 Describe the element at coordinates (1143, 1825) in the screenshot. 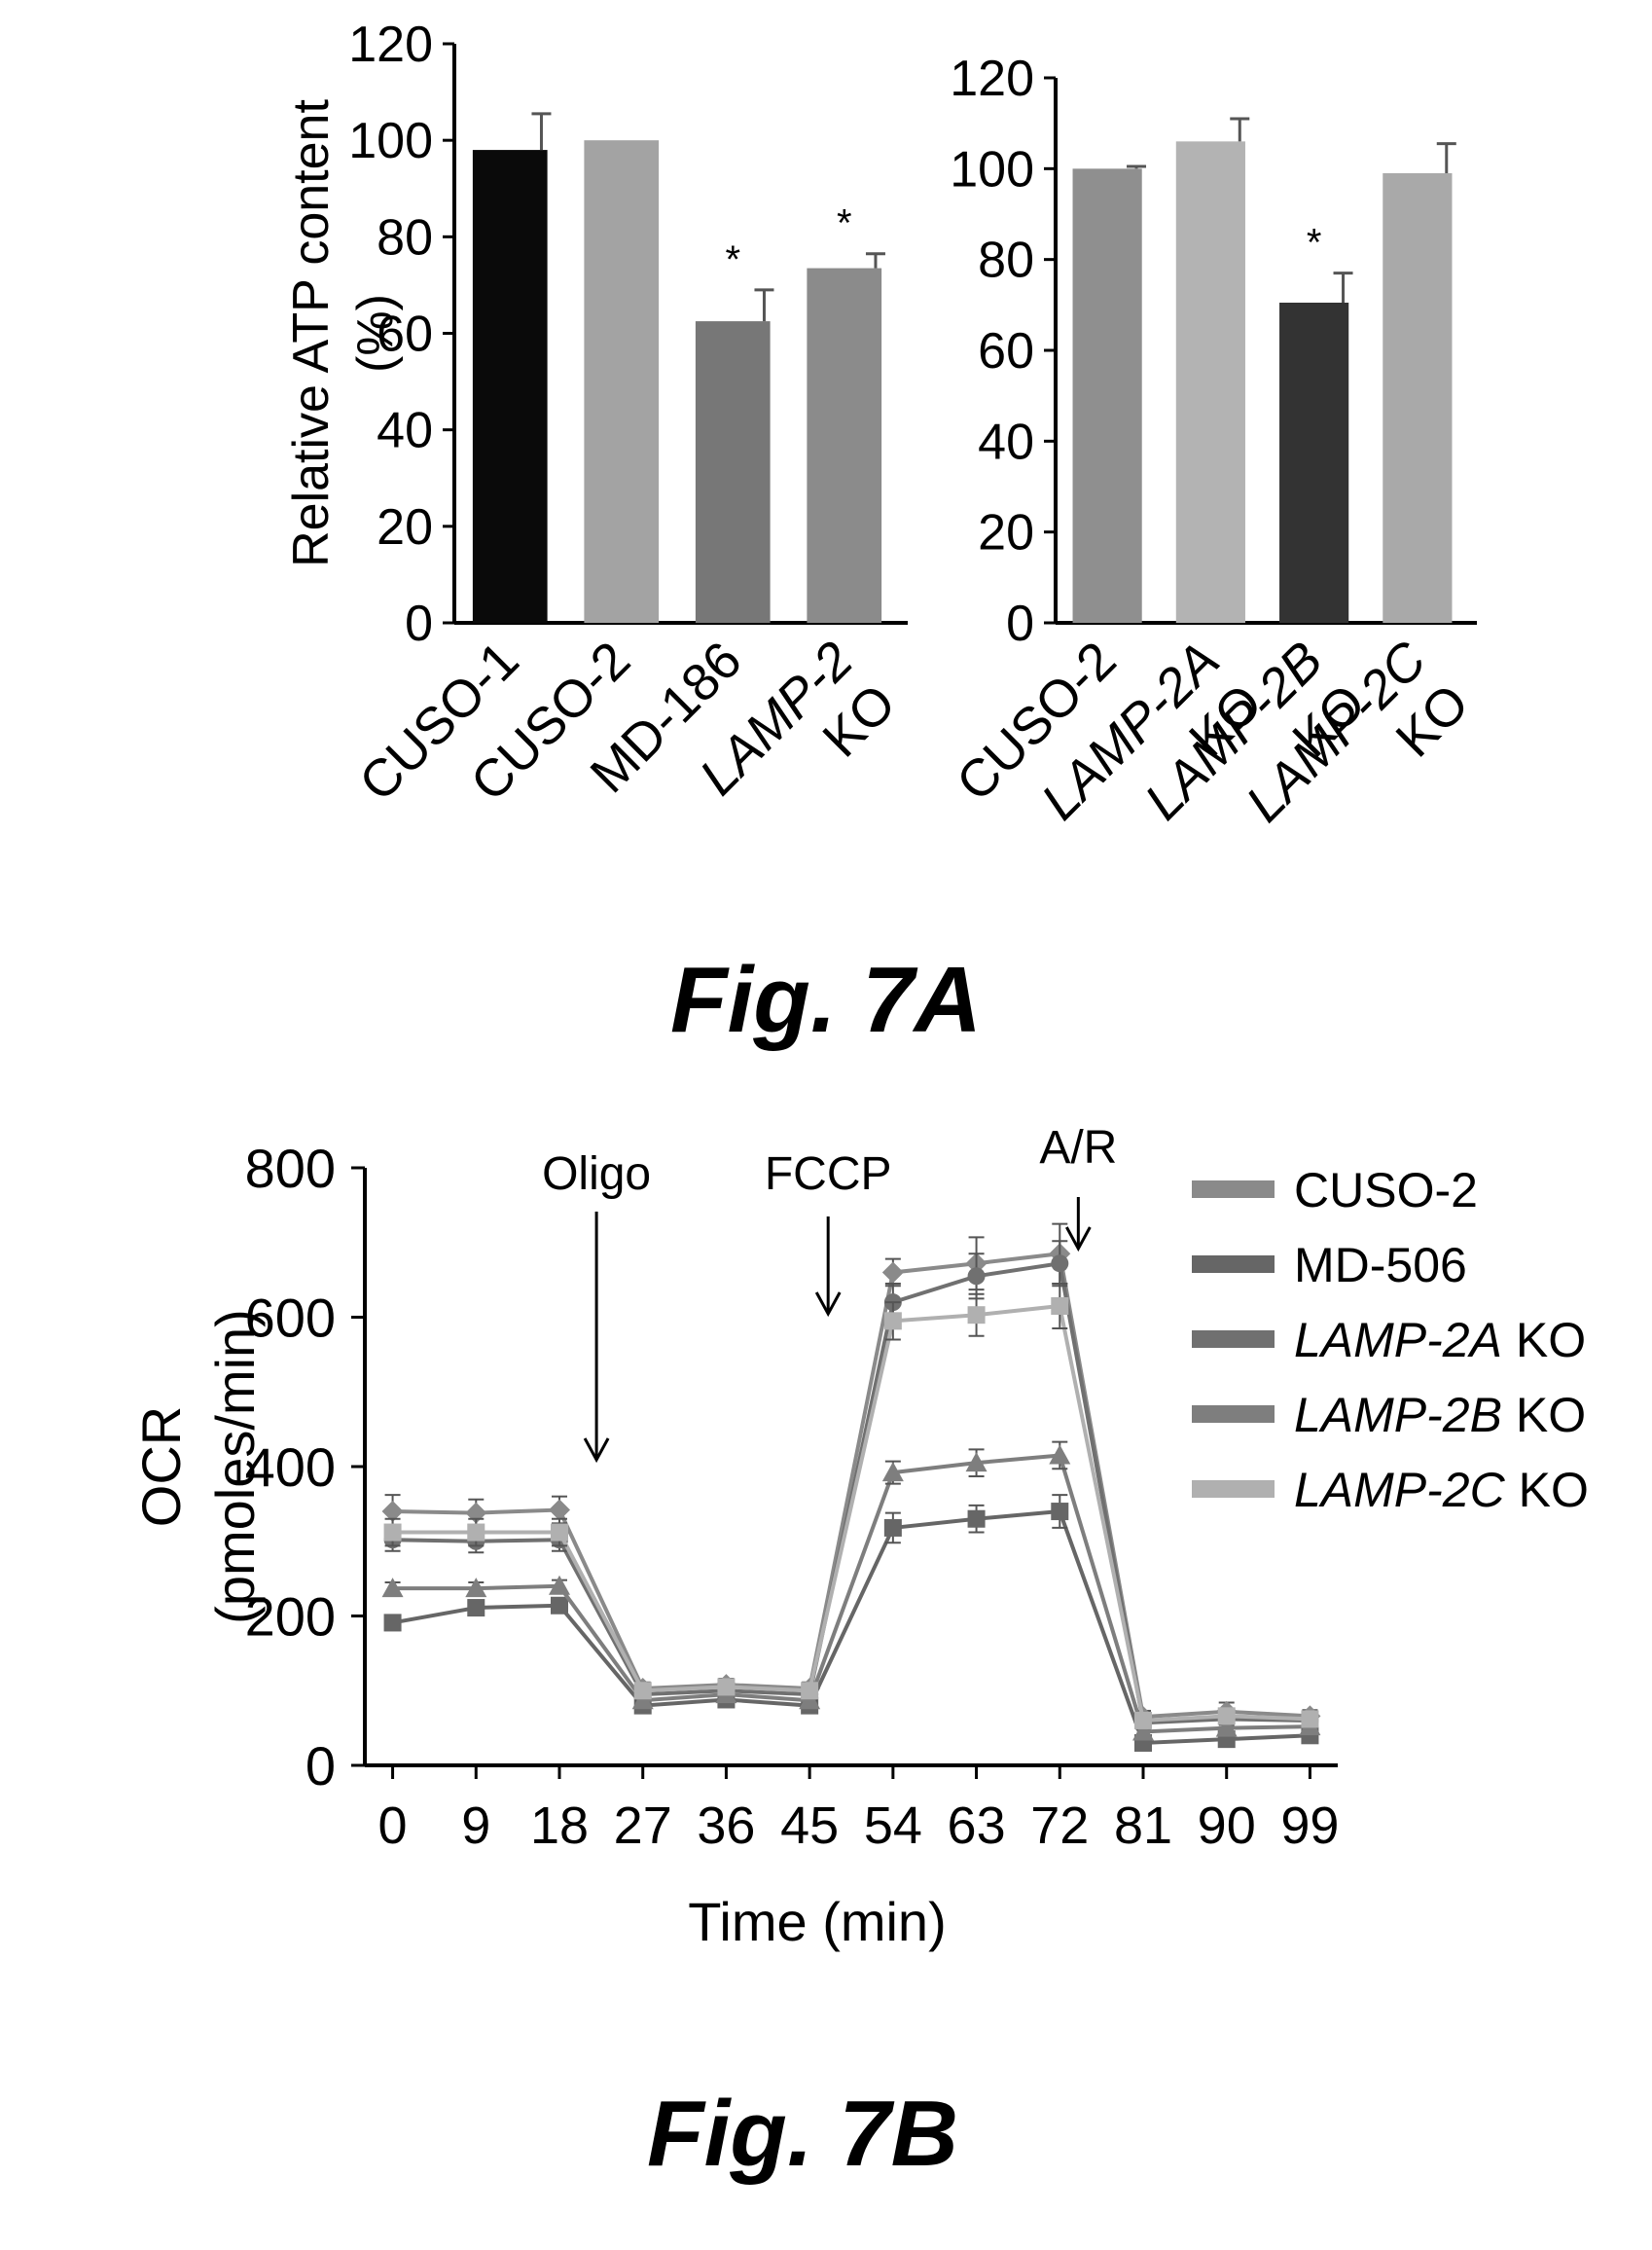

I see `ocr-x-tick-label: 81` at that location.